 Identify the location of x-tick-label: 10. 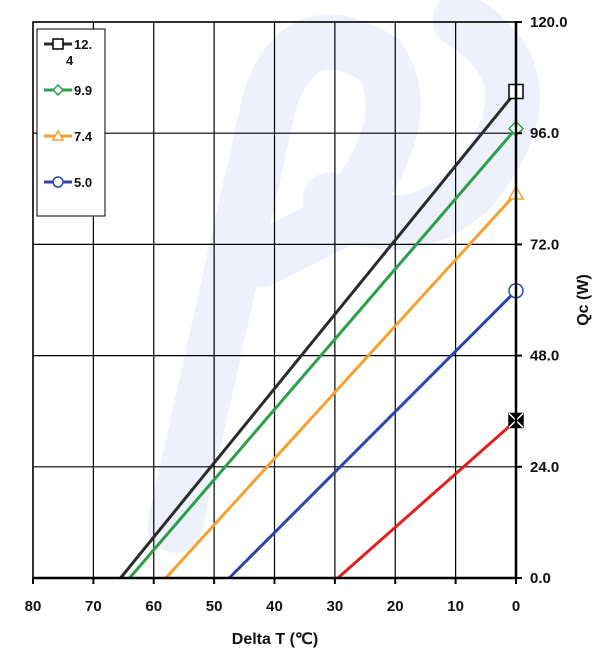
(455, 606).